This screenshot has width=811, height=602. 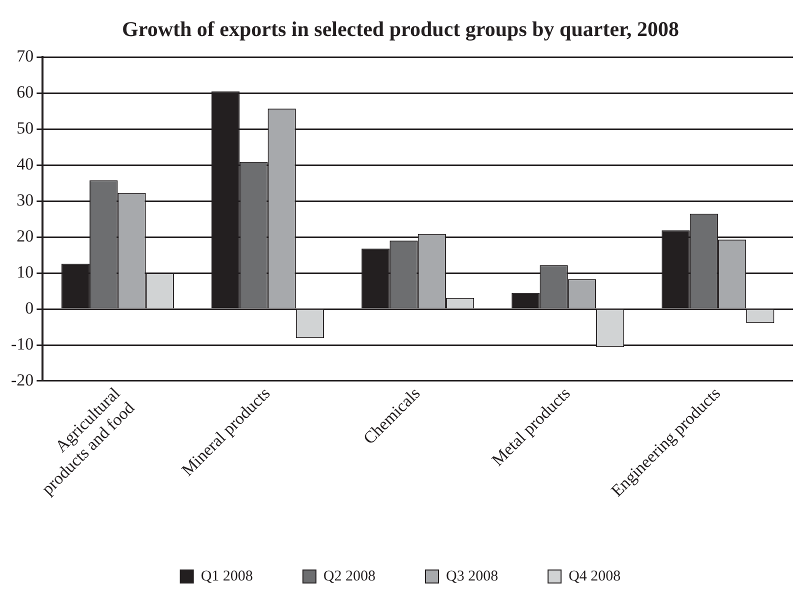 What do you see at coordinates (25, 272) in the screenshot?
I see `y-tick-label: 10` at bounding box center [25, 272].